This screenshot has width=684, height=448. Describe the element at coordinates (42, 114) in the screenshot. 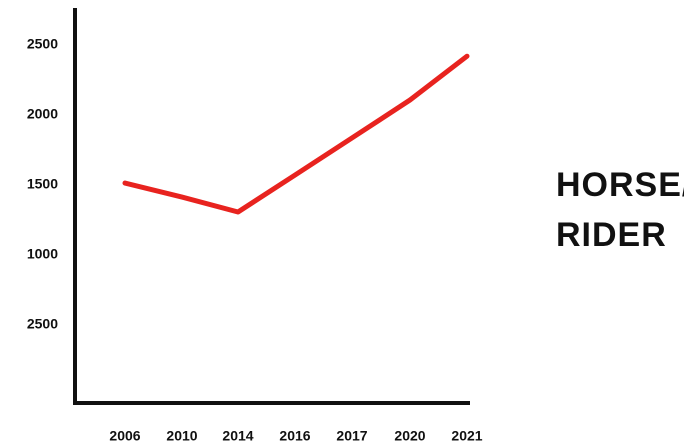

I see `y-tick-label: 2000` at that location.